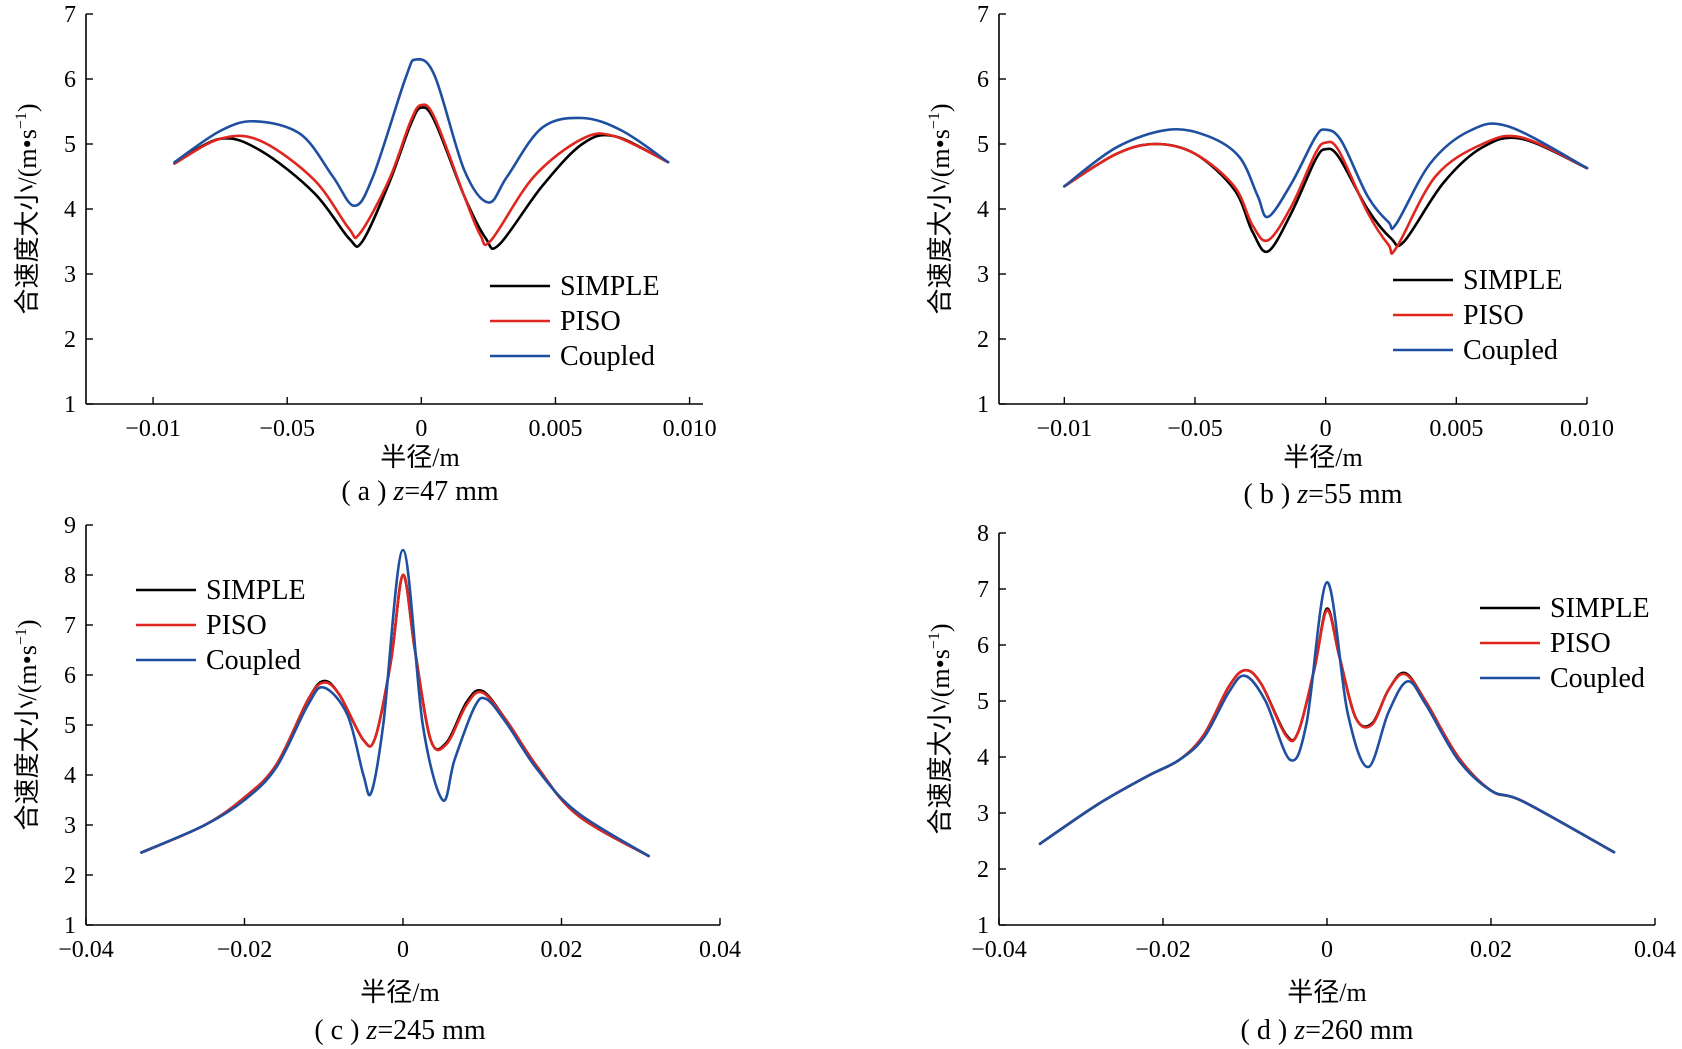  What do you see at coordinates (1359, 1030) in the screenshot?
I see `caption-rest: =260 mm` at bounding box center [1359, 1030].